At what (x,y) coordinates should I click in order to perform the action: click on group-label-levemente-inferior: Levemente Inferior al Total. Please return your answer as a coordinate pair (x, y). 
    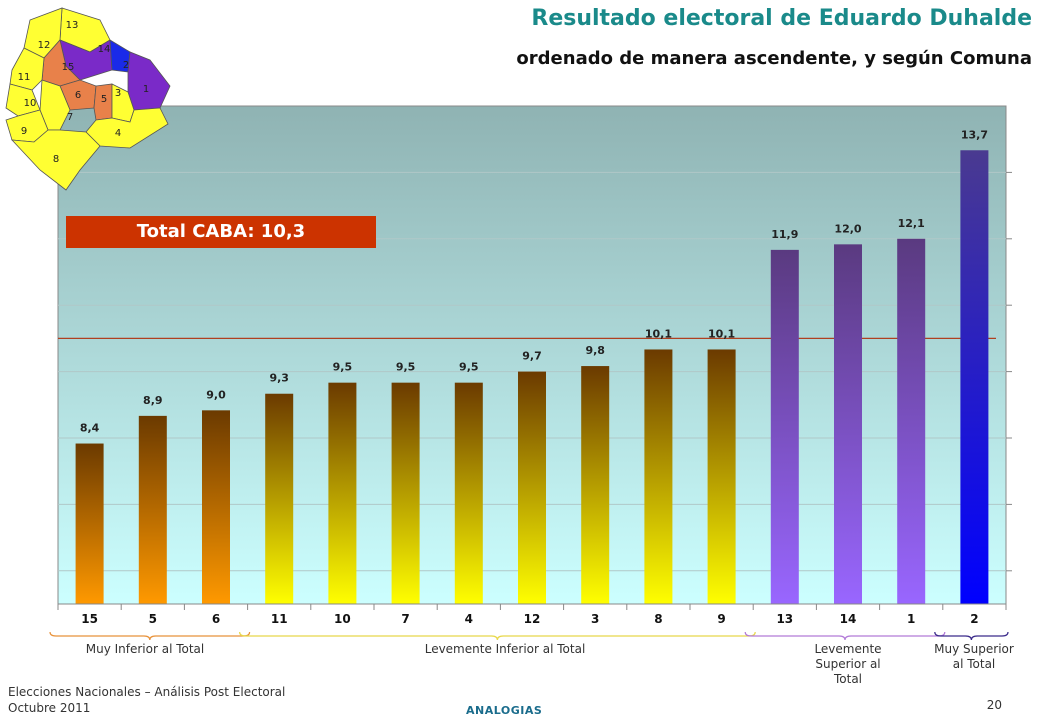
    Looking at the image, I should click on (505, 649).